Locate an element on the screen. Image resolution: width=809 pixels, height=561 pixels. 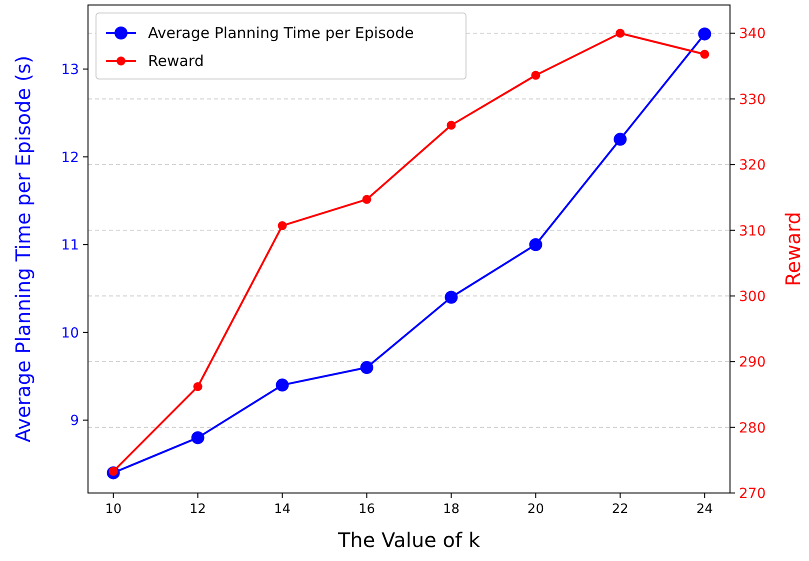
y-axis-title: Average Planning Time per Episode (s) is located at coordinates (23, 249).